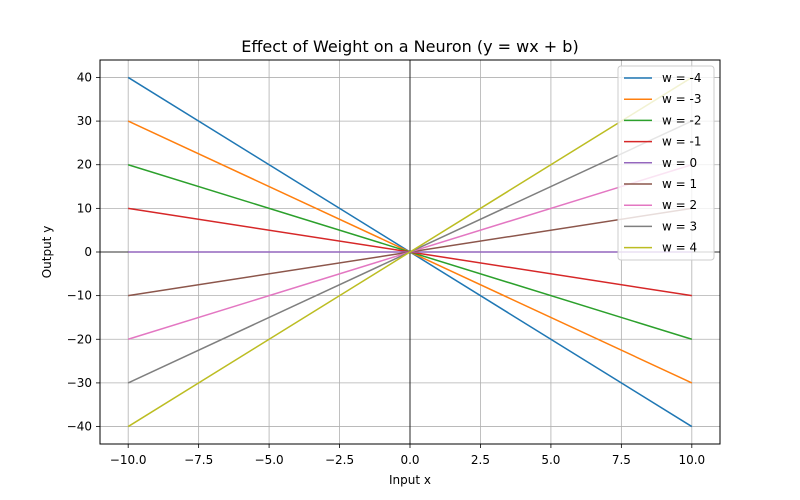 This screenshot has height=500, width=800. What do you see at coordinates (409, 460) in the screenshot?
I see `x-tick-label: 0.0` at bounding box center [409, 460].